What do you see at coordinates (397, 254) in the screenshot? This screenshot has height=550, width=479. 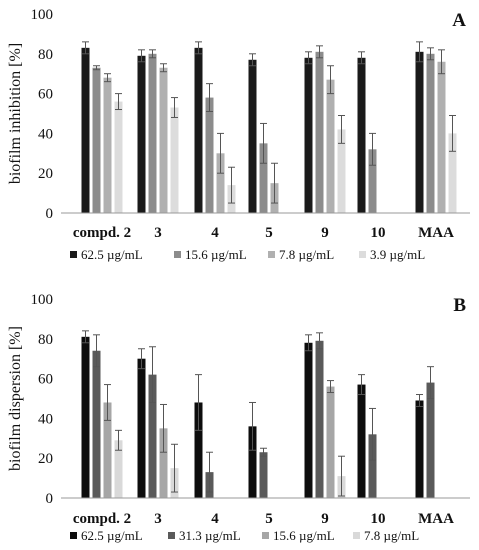 I see `legend-label: 3.9 µg/mL` at bounding box center [397, 254].